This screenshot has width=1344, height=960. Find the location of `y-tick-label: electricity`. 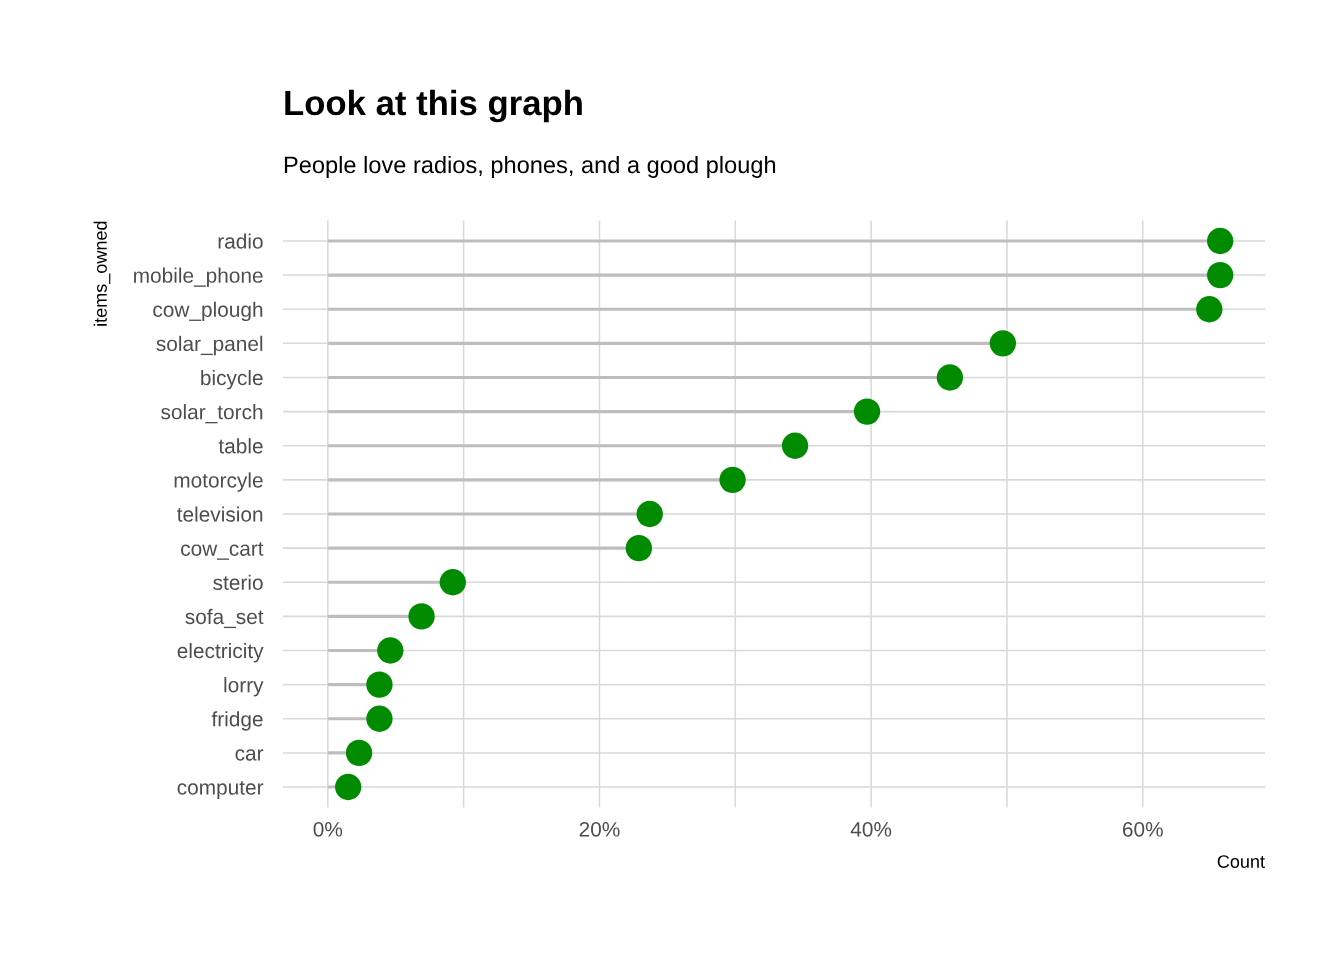

y-tick-label: electricity is located at coordinates (220, 652).